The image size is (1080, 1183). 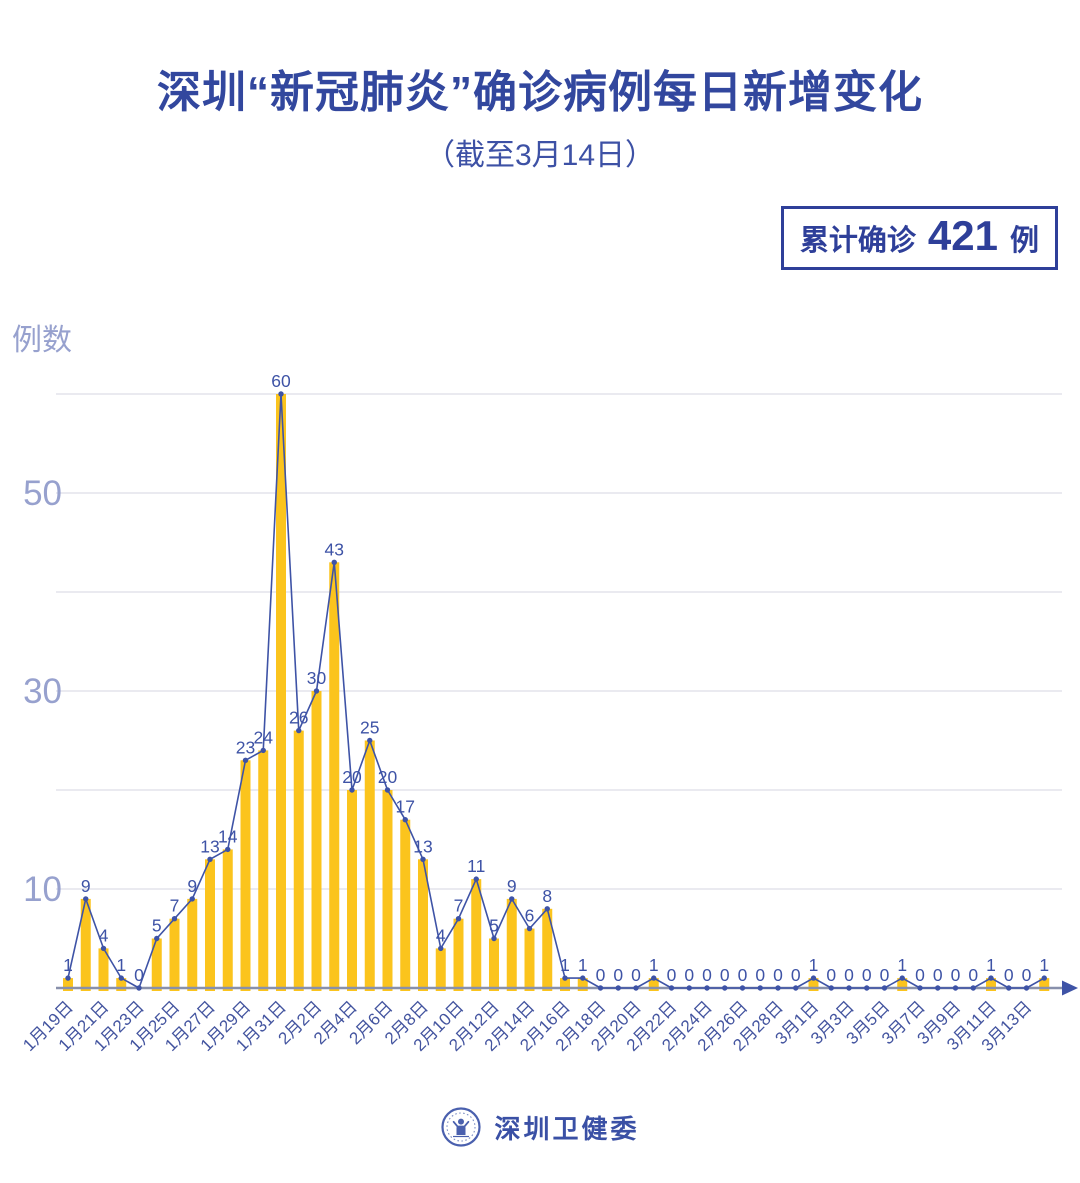 What do you see at coordinates (264, 737) in the screenshot?
I see `data-point-label: 24` at bounding box center [264, 737].